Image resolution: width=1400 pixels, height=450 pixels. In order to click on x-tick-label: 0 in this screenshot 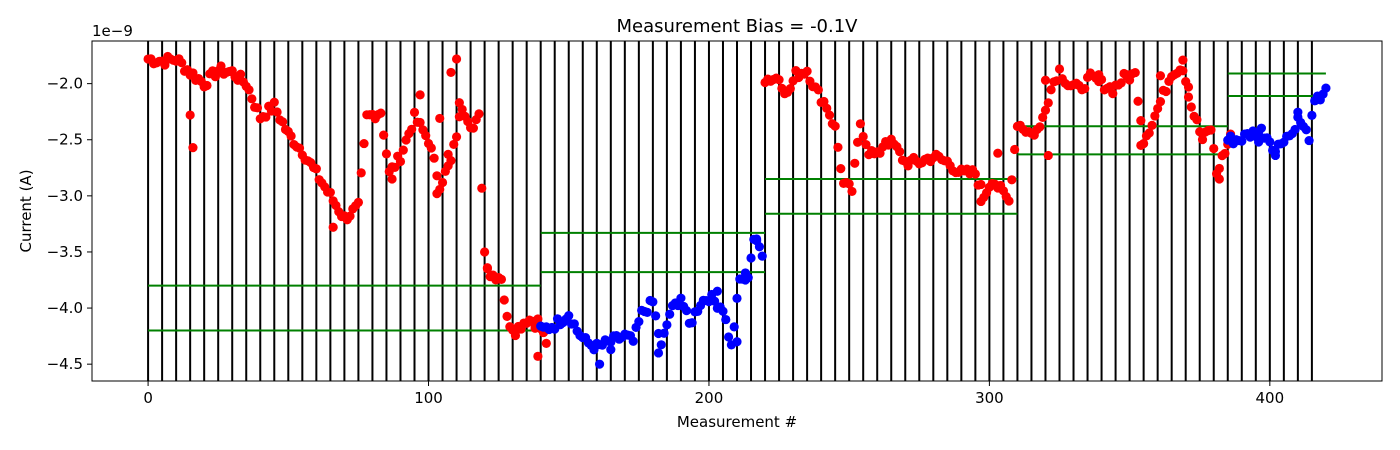, I will do `click(148, 398)`.